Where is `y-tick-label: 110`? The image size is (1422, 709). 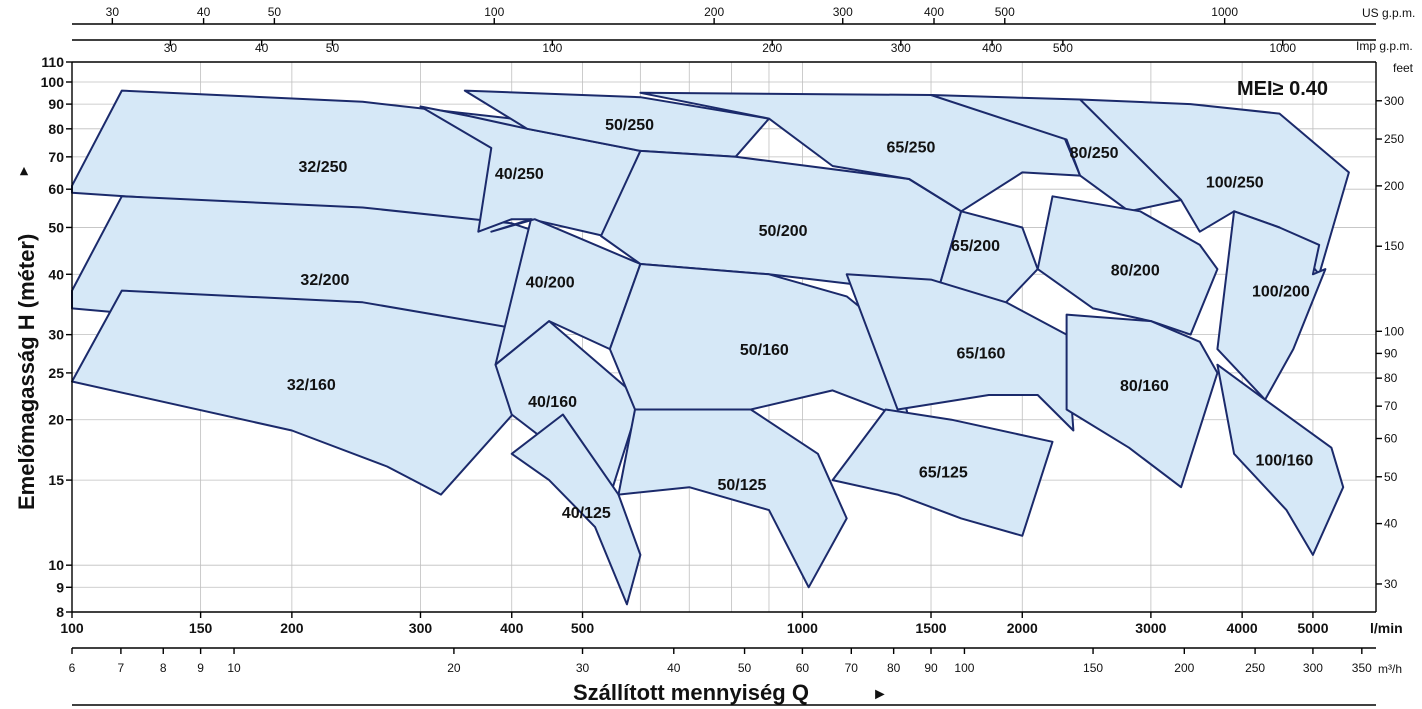 y-tick-label: 110 is located at coordinates (52, 62).